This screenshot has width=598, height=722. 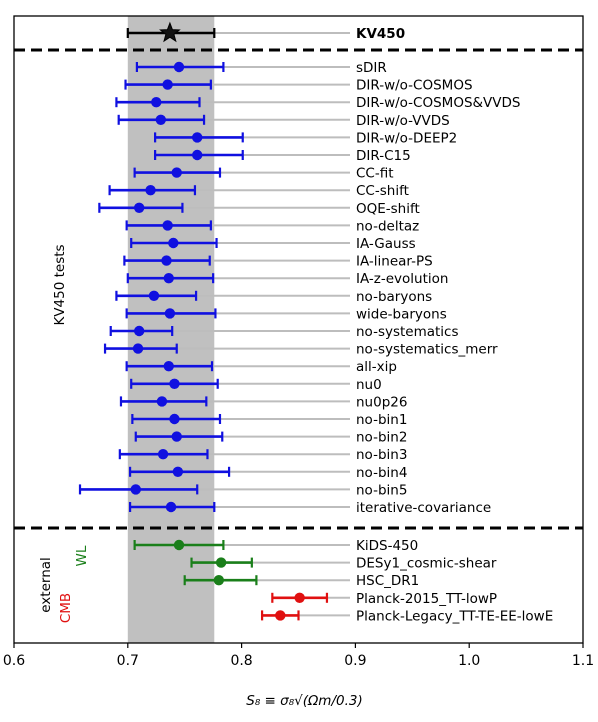 What do you see at coordinates (168, 366) in the screenshot?
I see `marker-all-xip` at bounding box center [168, 366].